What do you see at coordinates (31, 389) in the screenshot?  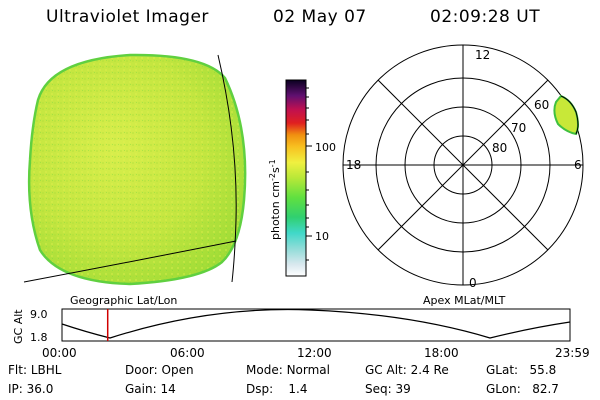 I see `info-ip: IP: 36.0` at bounding box center [31, 389].